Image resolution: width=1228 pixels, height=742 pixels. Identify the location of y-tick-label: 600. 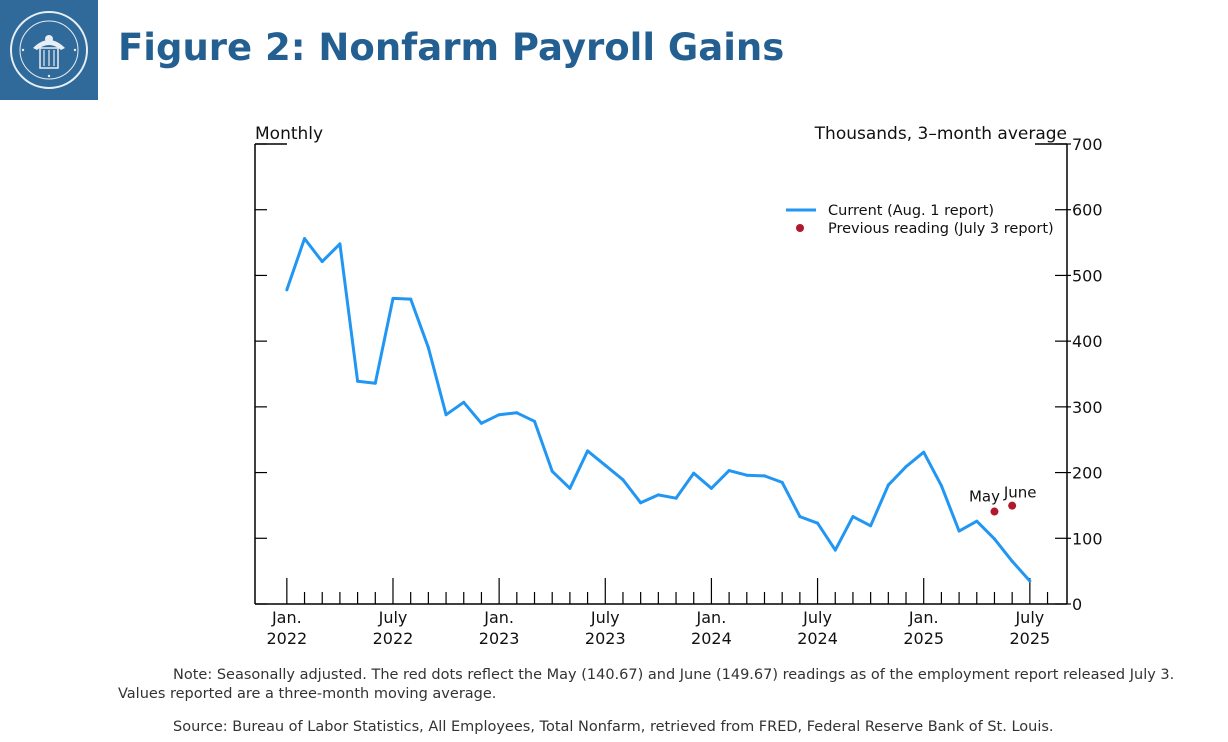
(1087, 210).